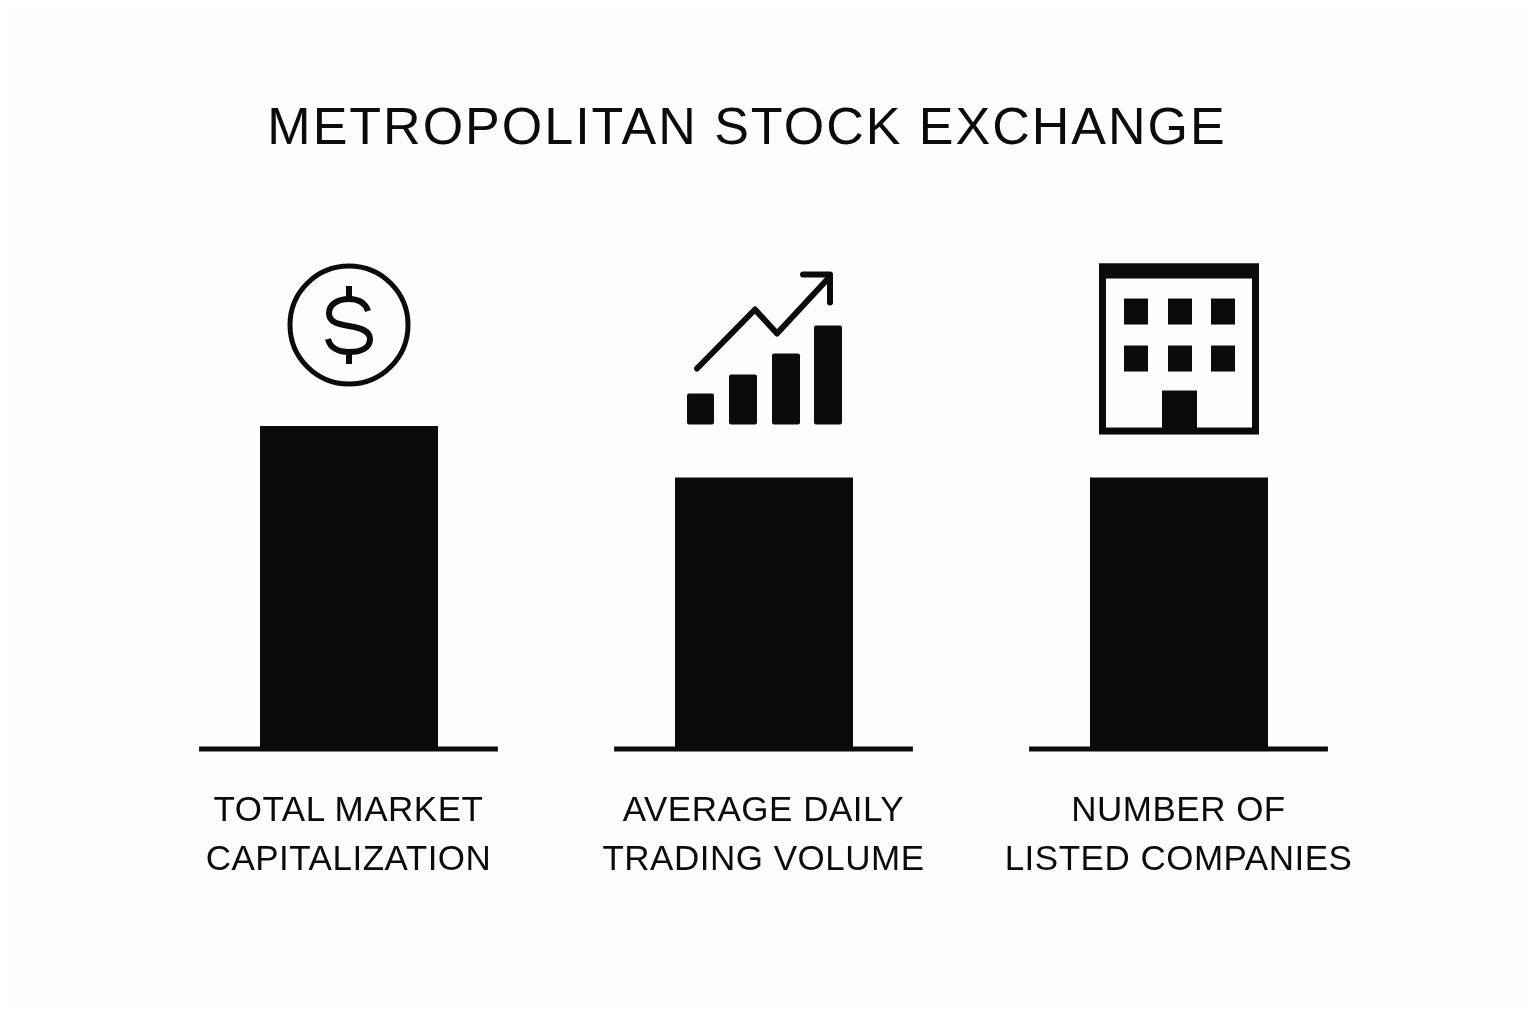 Image resolution: width=1536 pixels, height=1024 pixels. What do you see at coordinates (348, 833) in the screenshot?
I see `x-tick-label: TOTAL MARKET CAPITALIZATION` at bounding box center [348, 833].